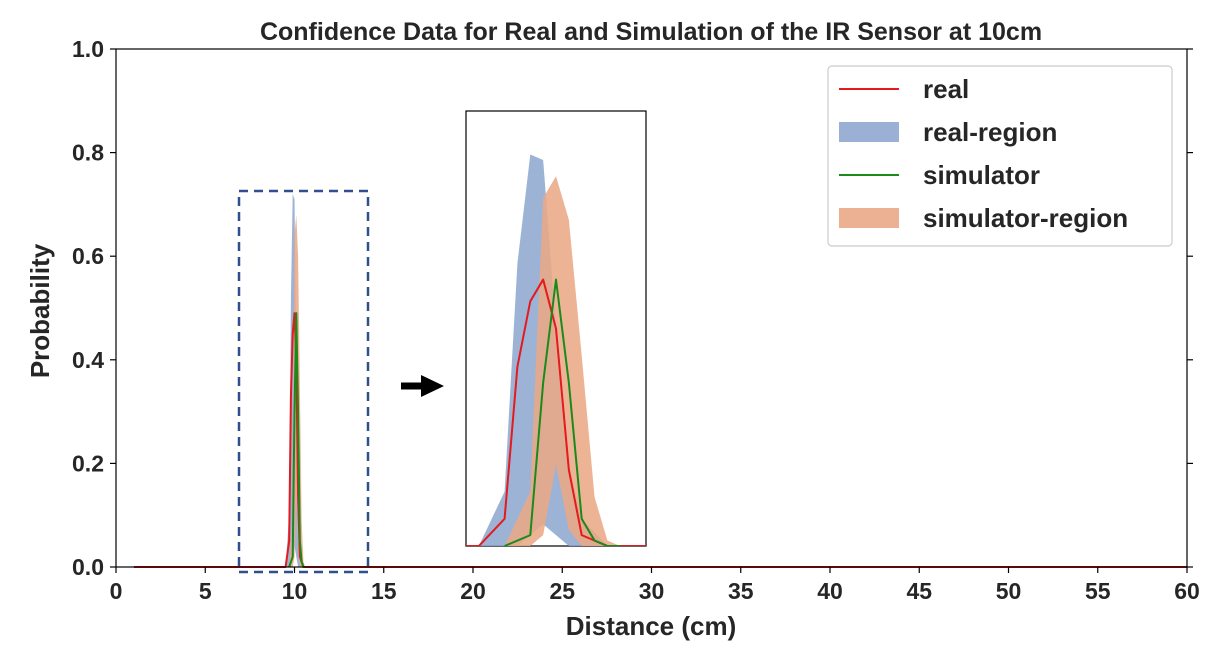  What do you see at coordinates (562, 591) in the screenshot?
I see `x-tick-label: 25` at bounding box center [562, 591].